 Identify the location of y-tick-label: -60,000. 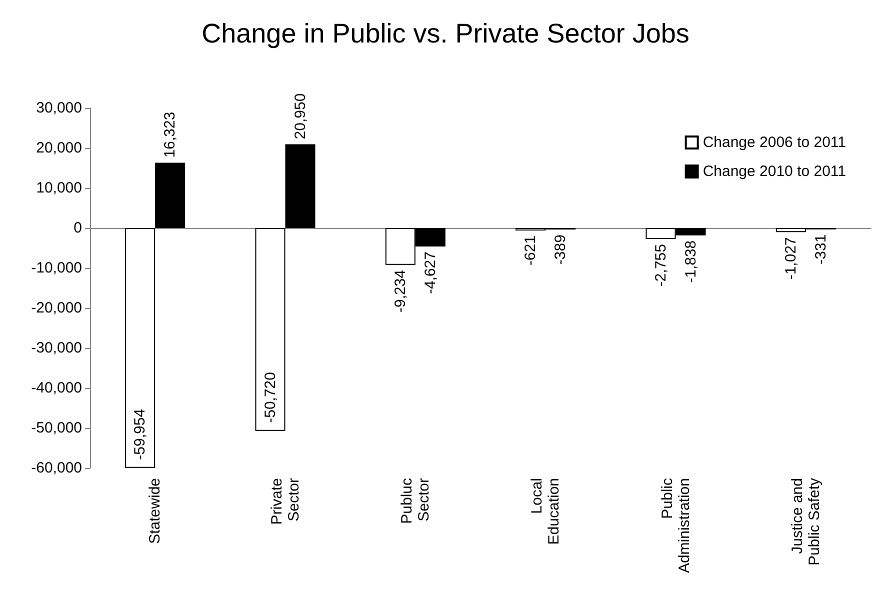
(56, 468).